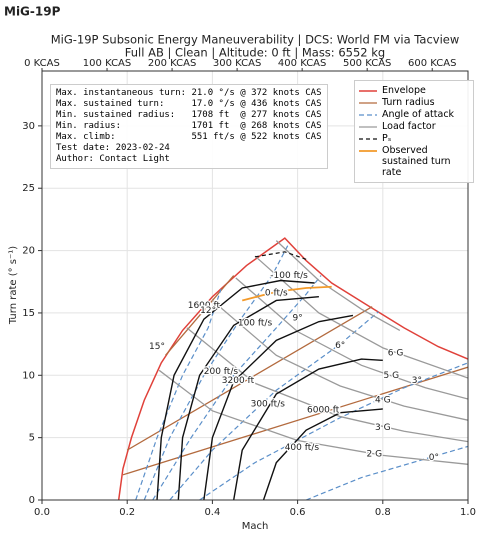  Describe the element at coordinates (302, 448) in the screenshot. I see `curve-label: 400 ft/s` at that location.